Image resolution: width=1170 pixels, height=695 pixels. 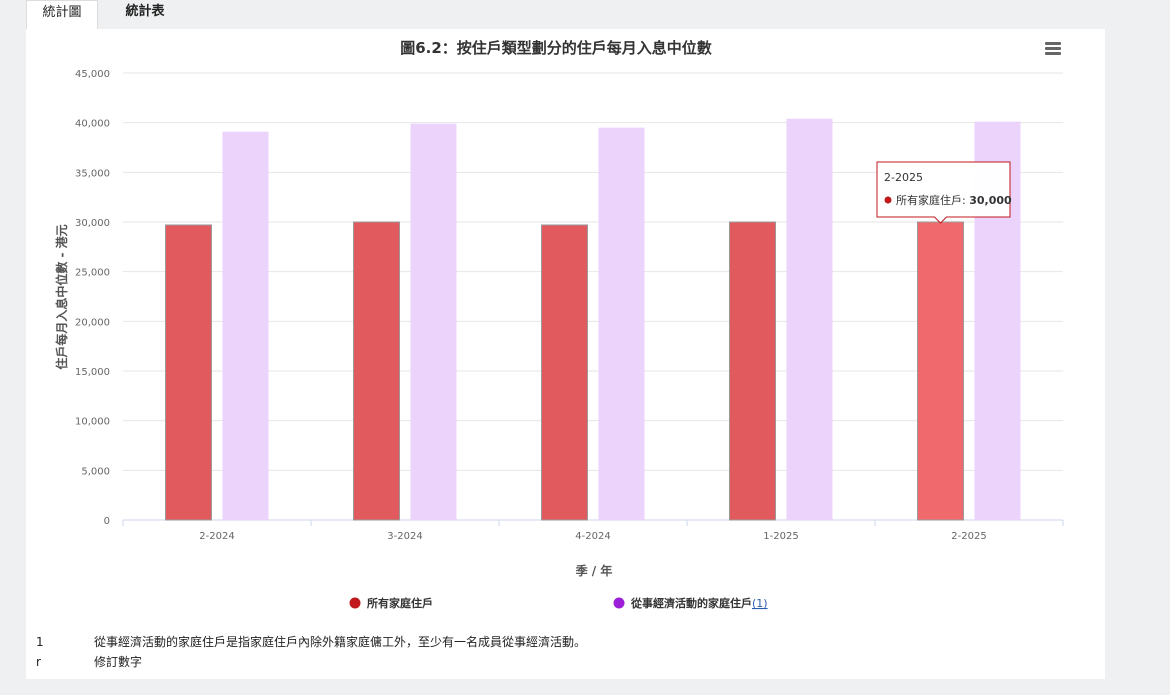 I want to click on x-tick-label: 2-2025, so click(x=968, y=536).